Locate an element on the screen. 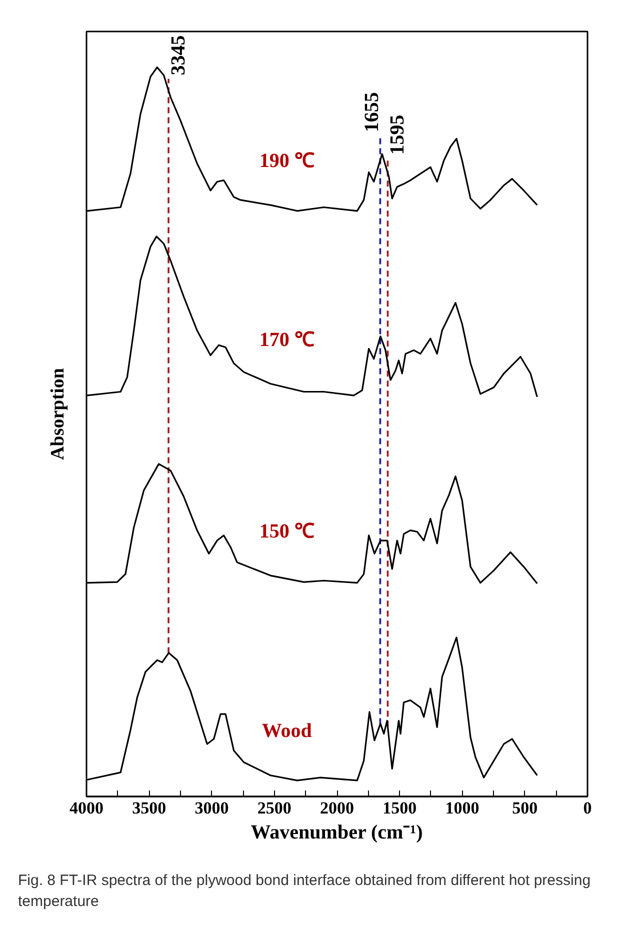 The image size is (627, 947). x-tick-label: 500 is located at coordinates (525, 808).